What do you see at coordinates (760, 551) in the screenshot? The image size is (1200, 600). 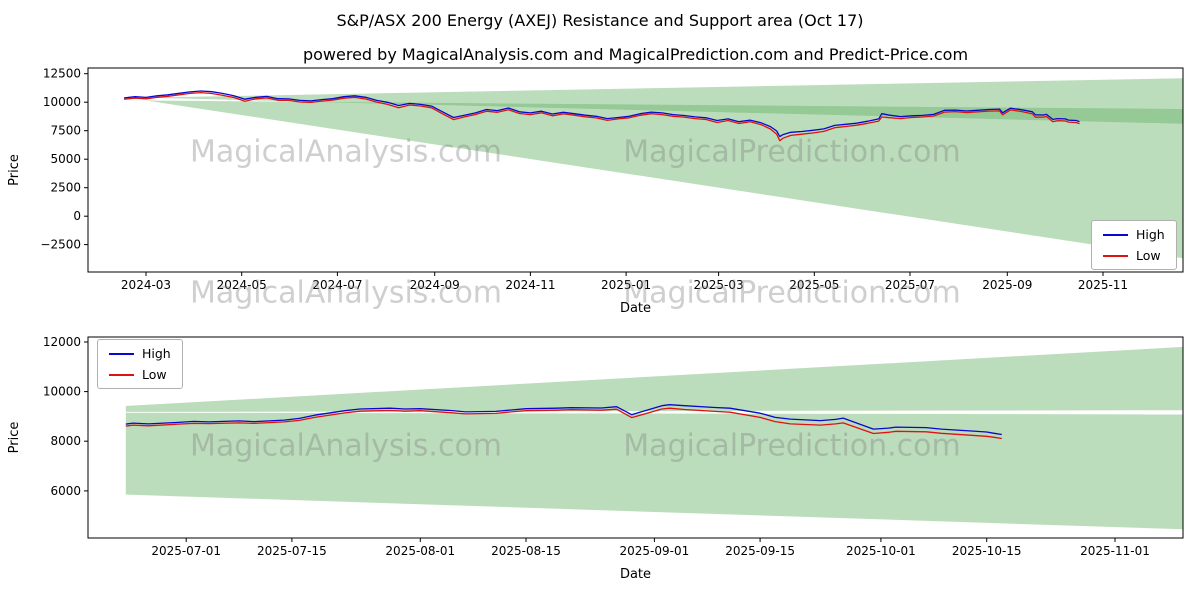 I see `x-tick-label: 2025-09-15` at bounding box center [760, 551].